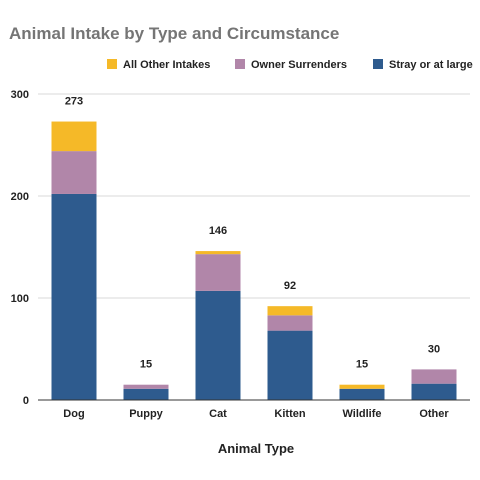 This screenshot has width=480, height=480. Describe the element at coordinates (434, 391) in the screenshot. I see `bar-other-stray-or-at-large` at that location.